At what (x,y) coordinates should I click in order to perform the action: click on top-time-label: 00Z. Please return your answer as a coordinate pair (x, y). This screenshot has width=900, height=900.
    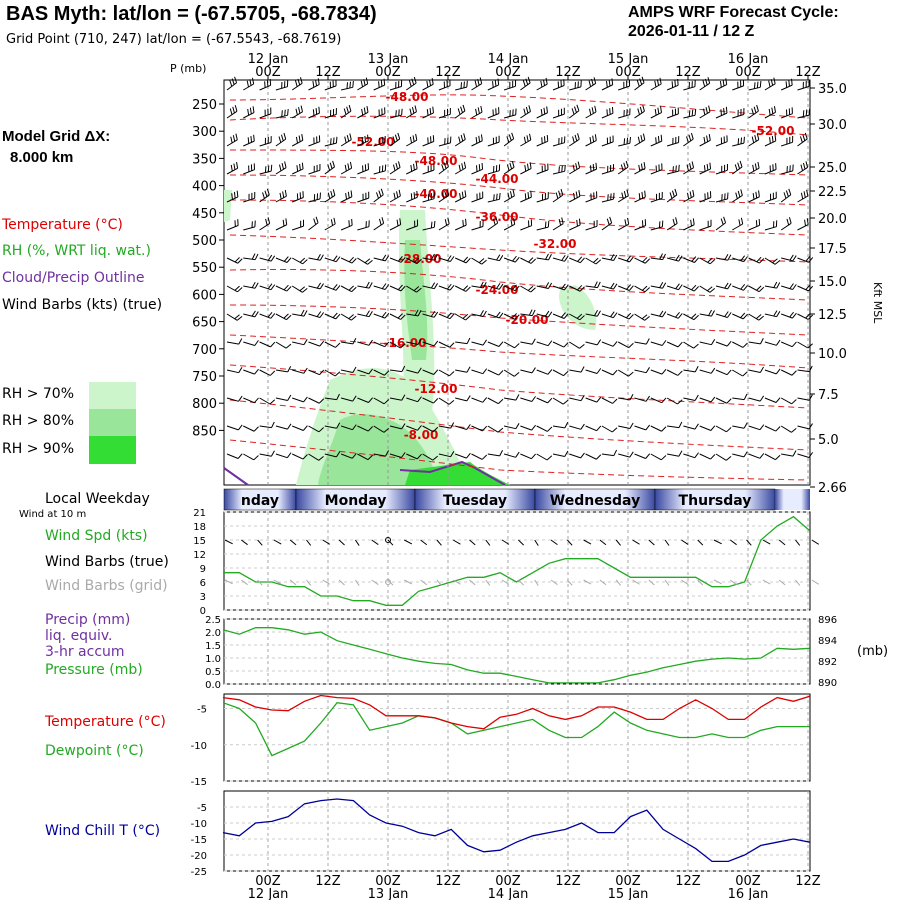
    Looking at the image, I should click on (388, 72).